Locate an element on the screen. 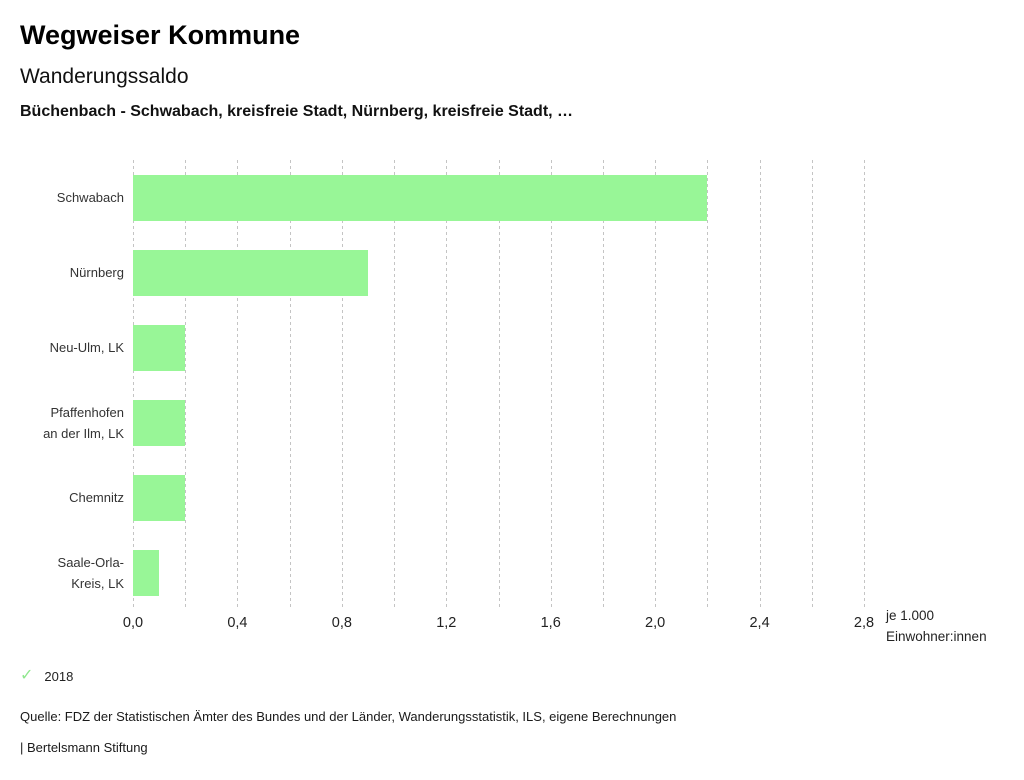 Image resolution: width=1024 pixels, height=780 pixels. attribution-text: | Bertelsmann Stiftung is located at coordinates (84, 747).